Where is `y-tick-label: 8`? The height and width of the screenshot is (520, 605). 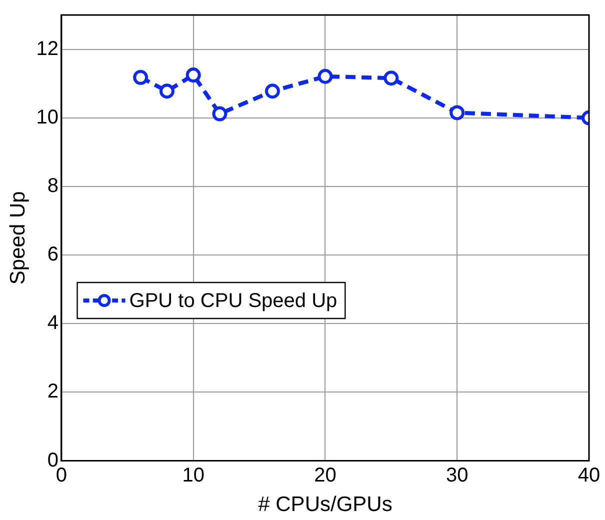 y-tick-label: 8 is located at coordinates (52, 185).